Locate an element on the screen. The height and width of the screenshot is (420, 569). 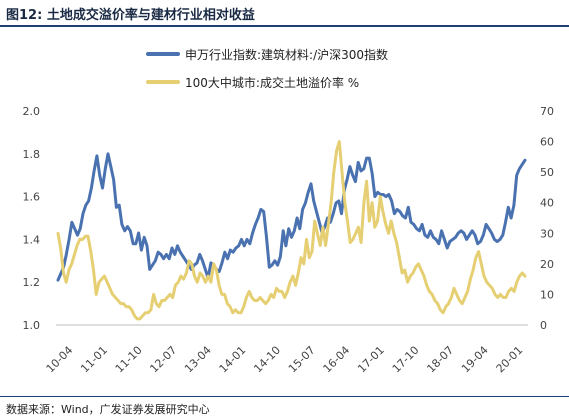
x-tick-label: 11-01 is located at coordinates (94, 360).